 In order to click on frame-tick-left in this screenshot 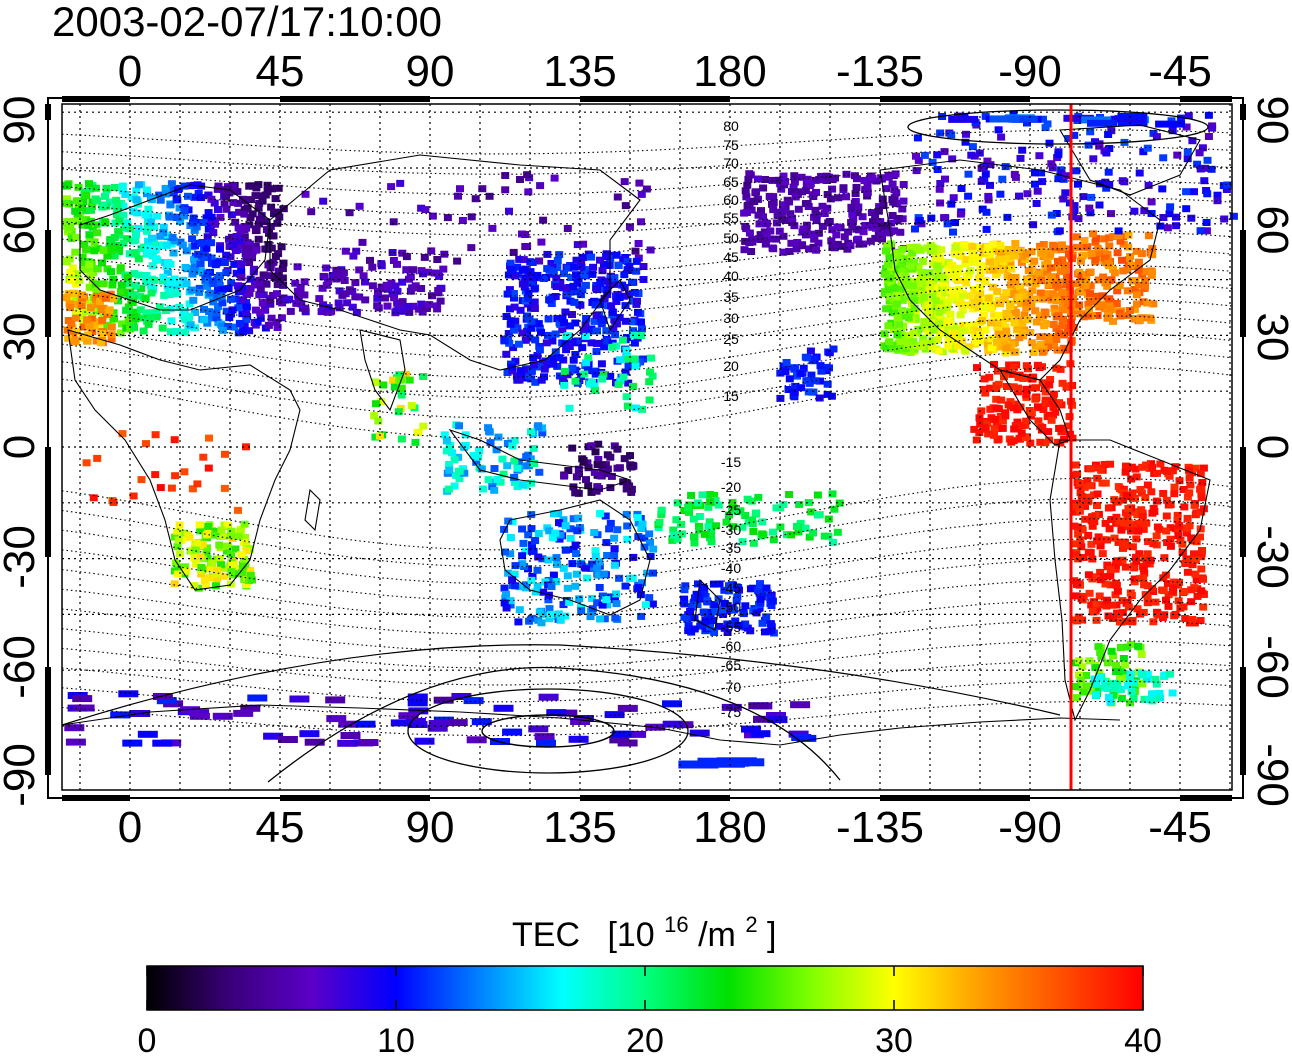, I will do `click(48, 721)`.